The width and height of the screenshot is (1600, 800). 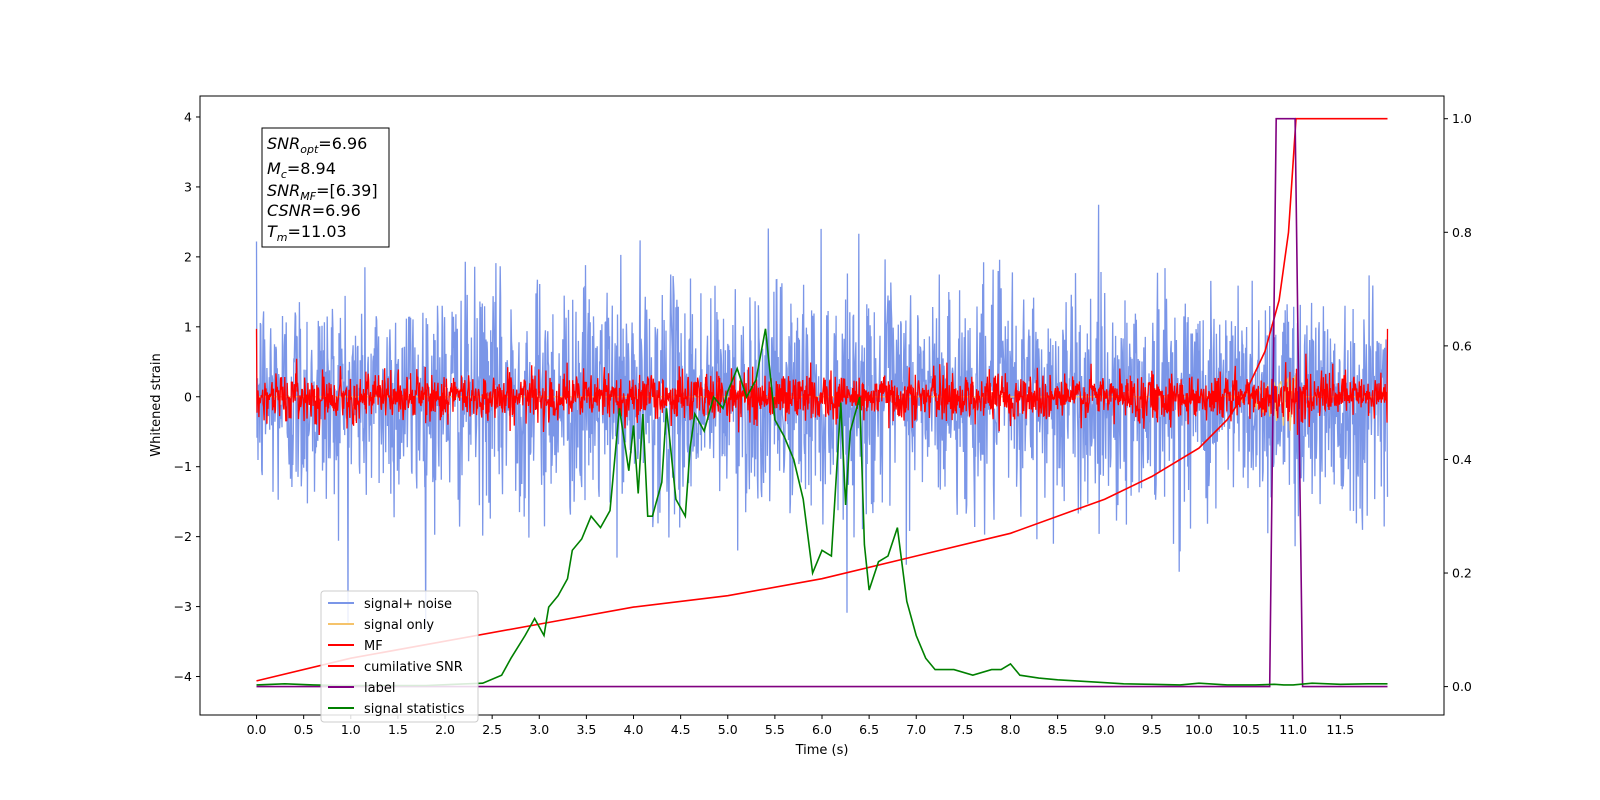 What do you see at coordinates (1058, 729) in the screenshot?
I see `x-tick-label: 8.5` at bounding box center [1058, 729].